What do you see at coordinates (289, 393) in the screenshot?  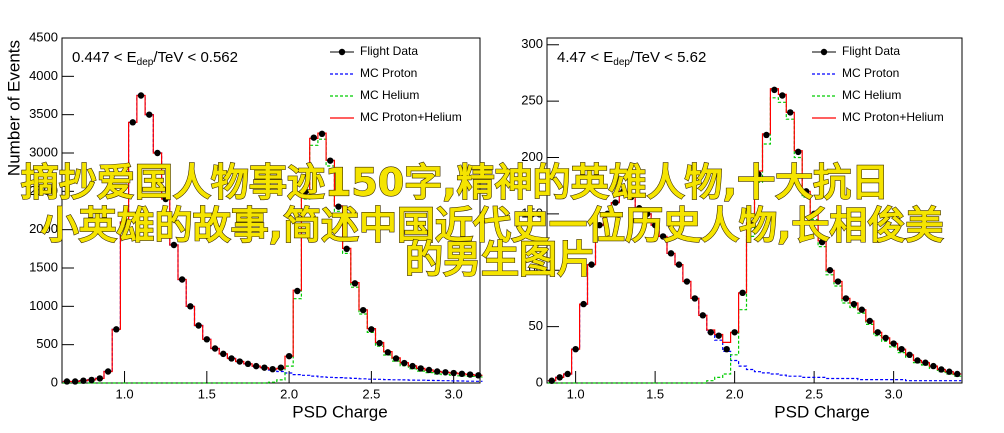 I see `x-tick-label: 2.0` at bounding box center [289, 393].